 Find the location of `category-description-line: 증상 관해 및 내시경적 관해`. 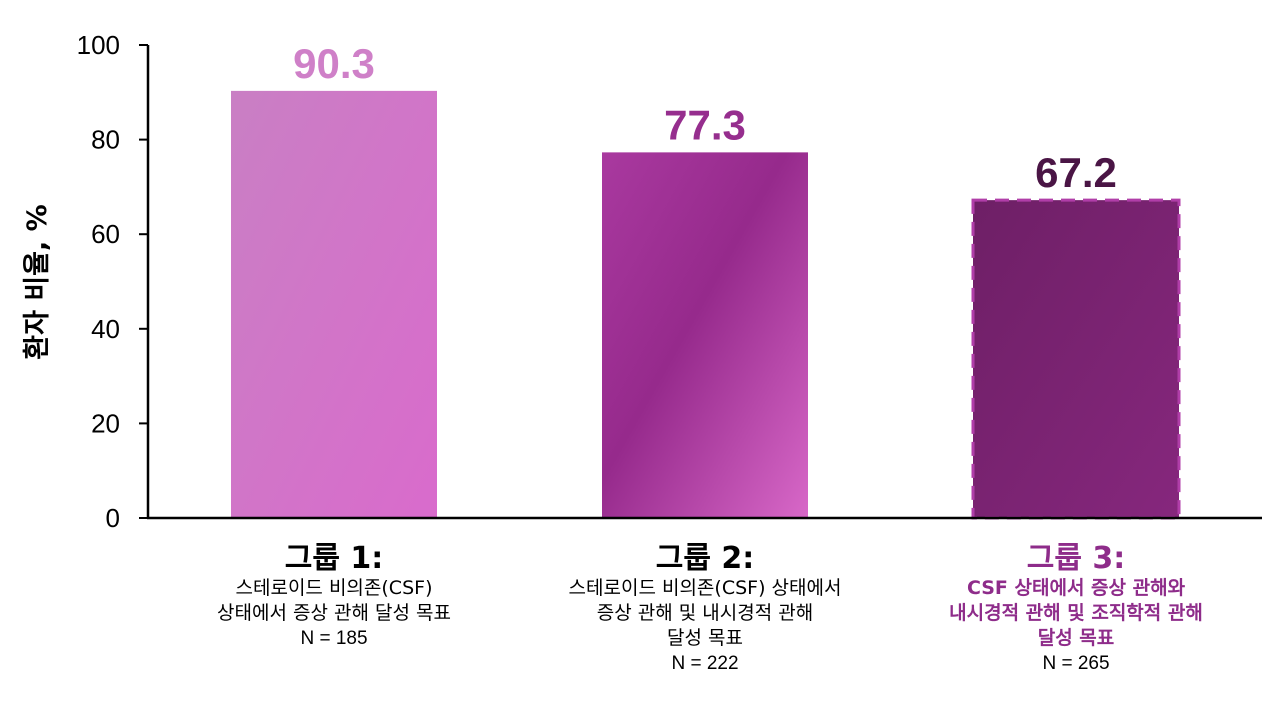

category-description-line: 증상 관해 및 내시경적 관해 is located at coordinates (705, 613).